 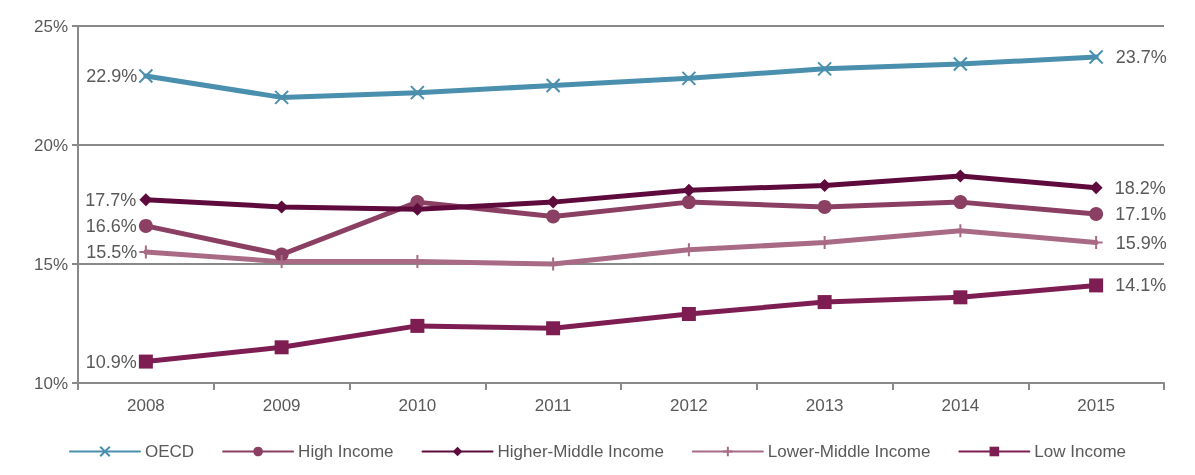 What do you see at coordinates (281, 405) in the screenshot?
I see `x-tick-label: 2009` at bounding box center [281, 405].